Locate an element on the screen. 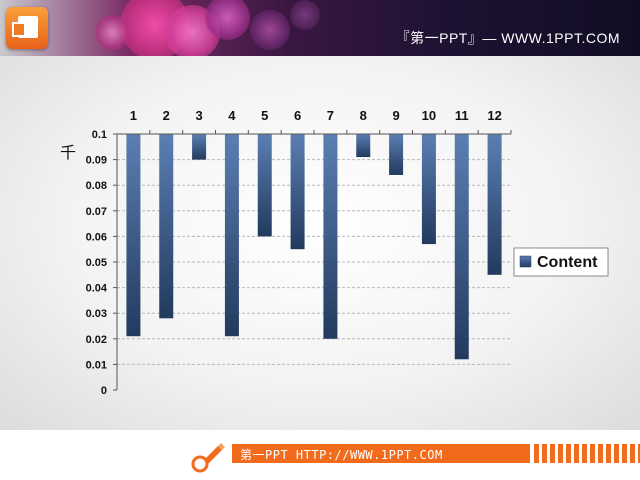 The width and height of the screenshot is (640, 480). legend-label: Content is located at coordinates (567, 262).